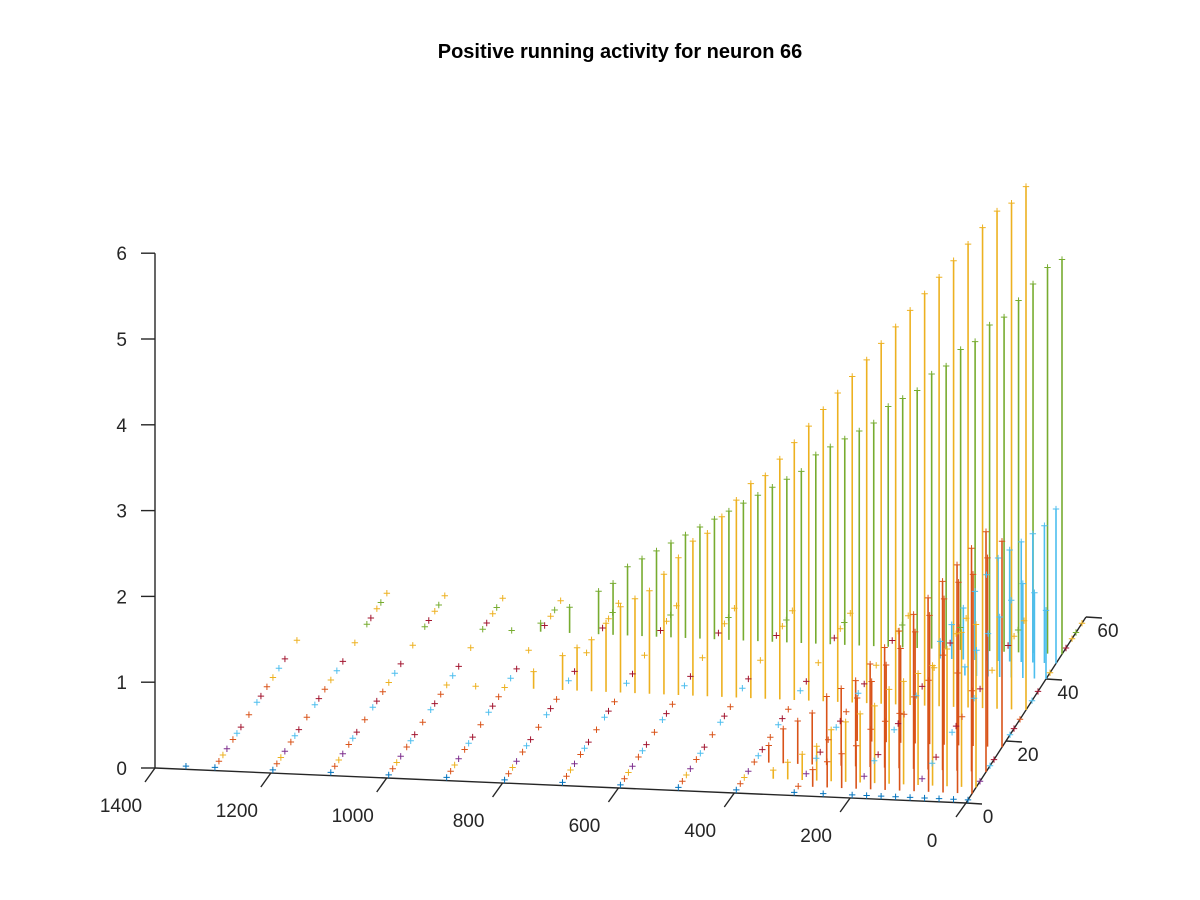 The image size is (1200, 900). What do you see at coordinates (1027, 755) in the screenshot?
I see `y-tick-label: 20` at bounding box center [1027, 755].